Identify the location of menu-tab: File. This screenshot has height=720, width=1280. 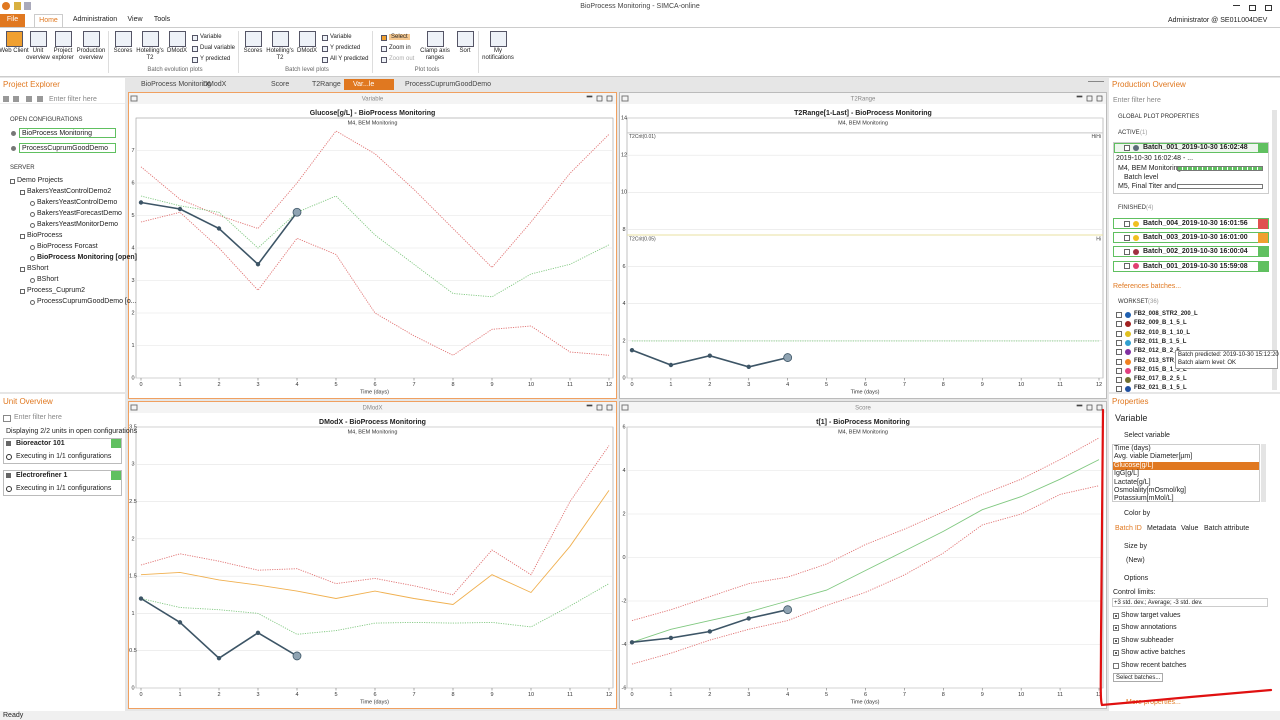
(12, 20).